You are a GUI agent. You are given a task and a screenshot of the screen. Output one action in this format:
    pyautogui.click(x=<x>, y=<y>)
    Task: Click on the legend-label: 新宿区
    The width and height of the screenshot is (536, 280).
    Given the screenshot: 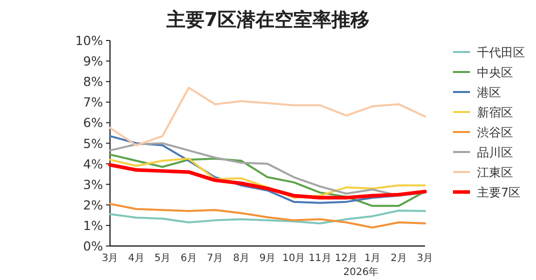 What is the action you would take?
    pyautogui.click(x=495, y=113)
    